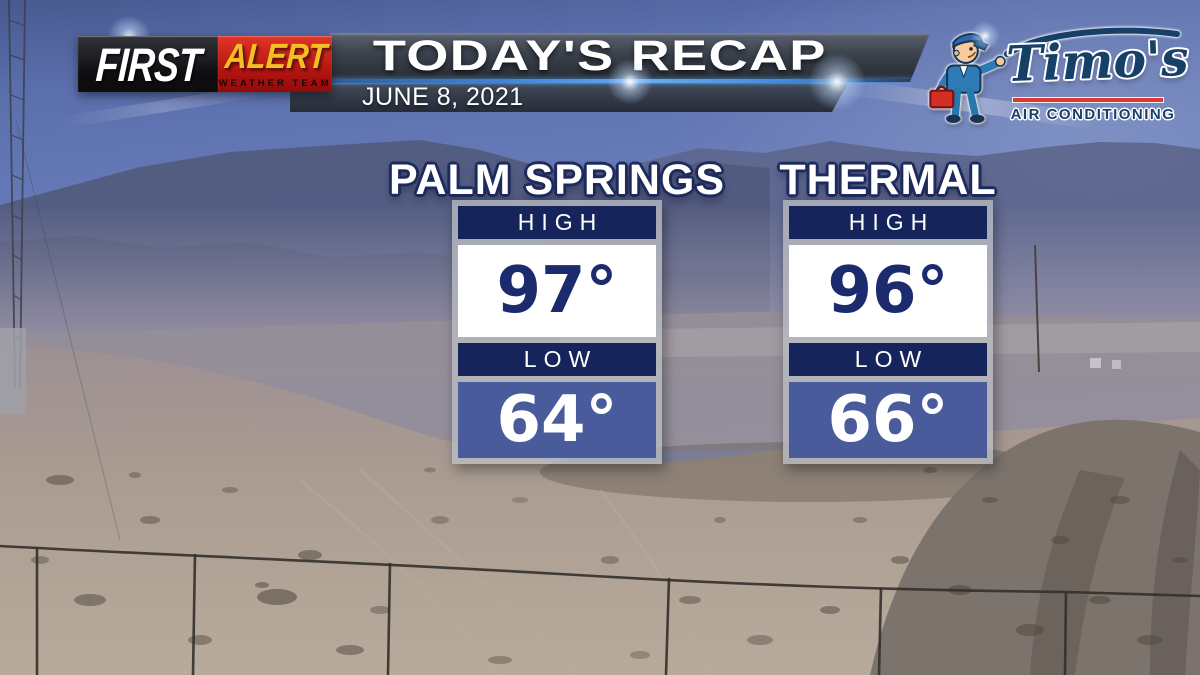  I want to click on ravine-streaks, so click(1077, 572).